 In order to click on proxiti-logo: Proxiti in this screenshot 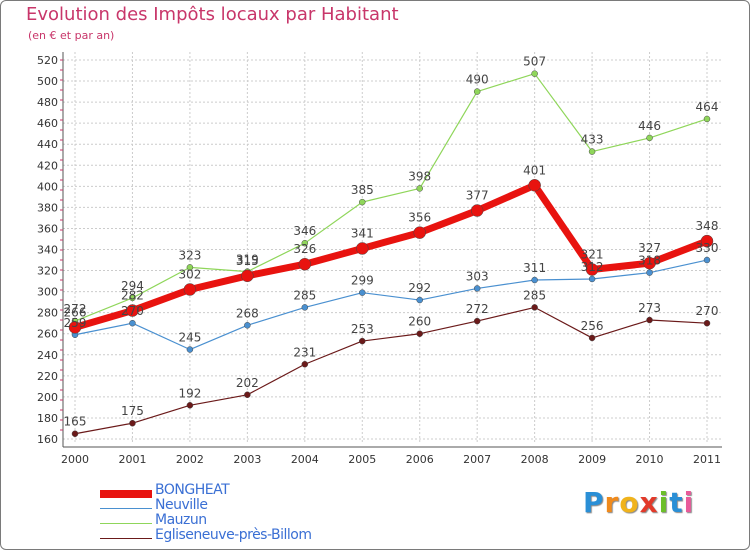, I will do `click(639, 502)`.